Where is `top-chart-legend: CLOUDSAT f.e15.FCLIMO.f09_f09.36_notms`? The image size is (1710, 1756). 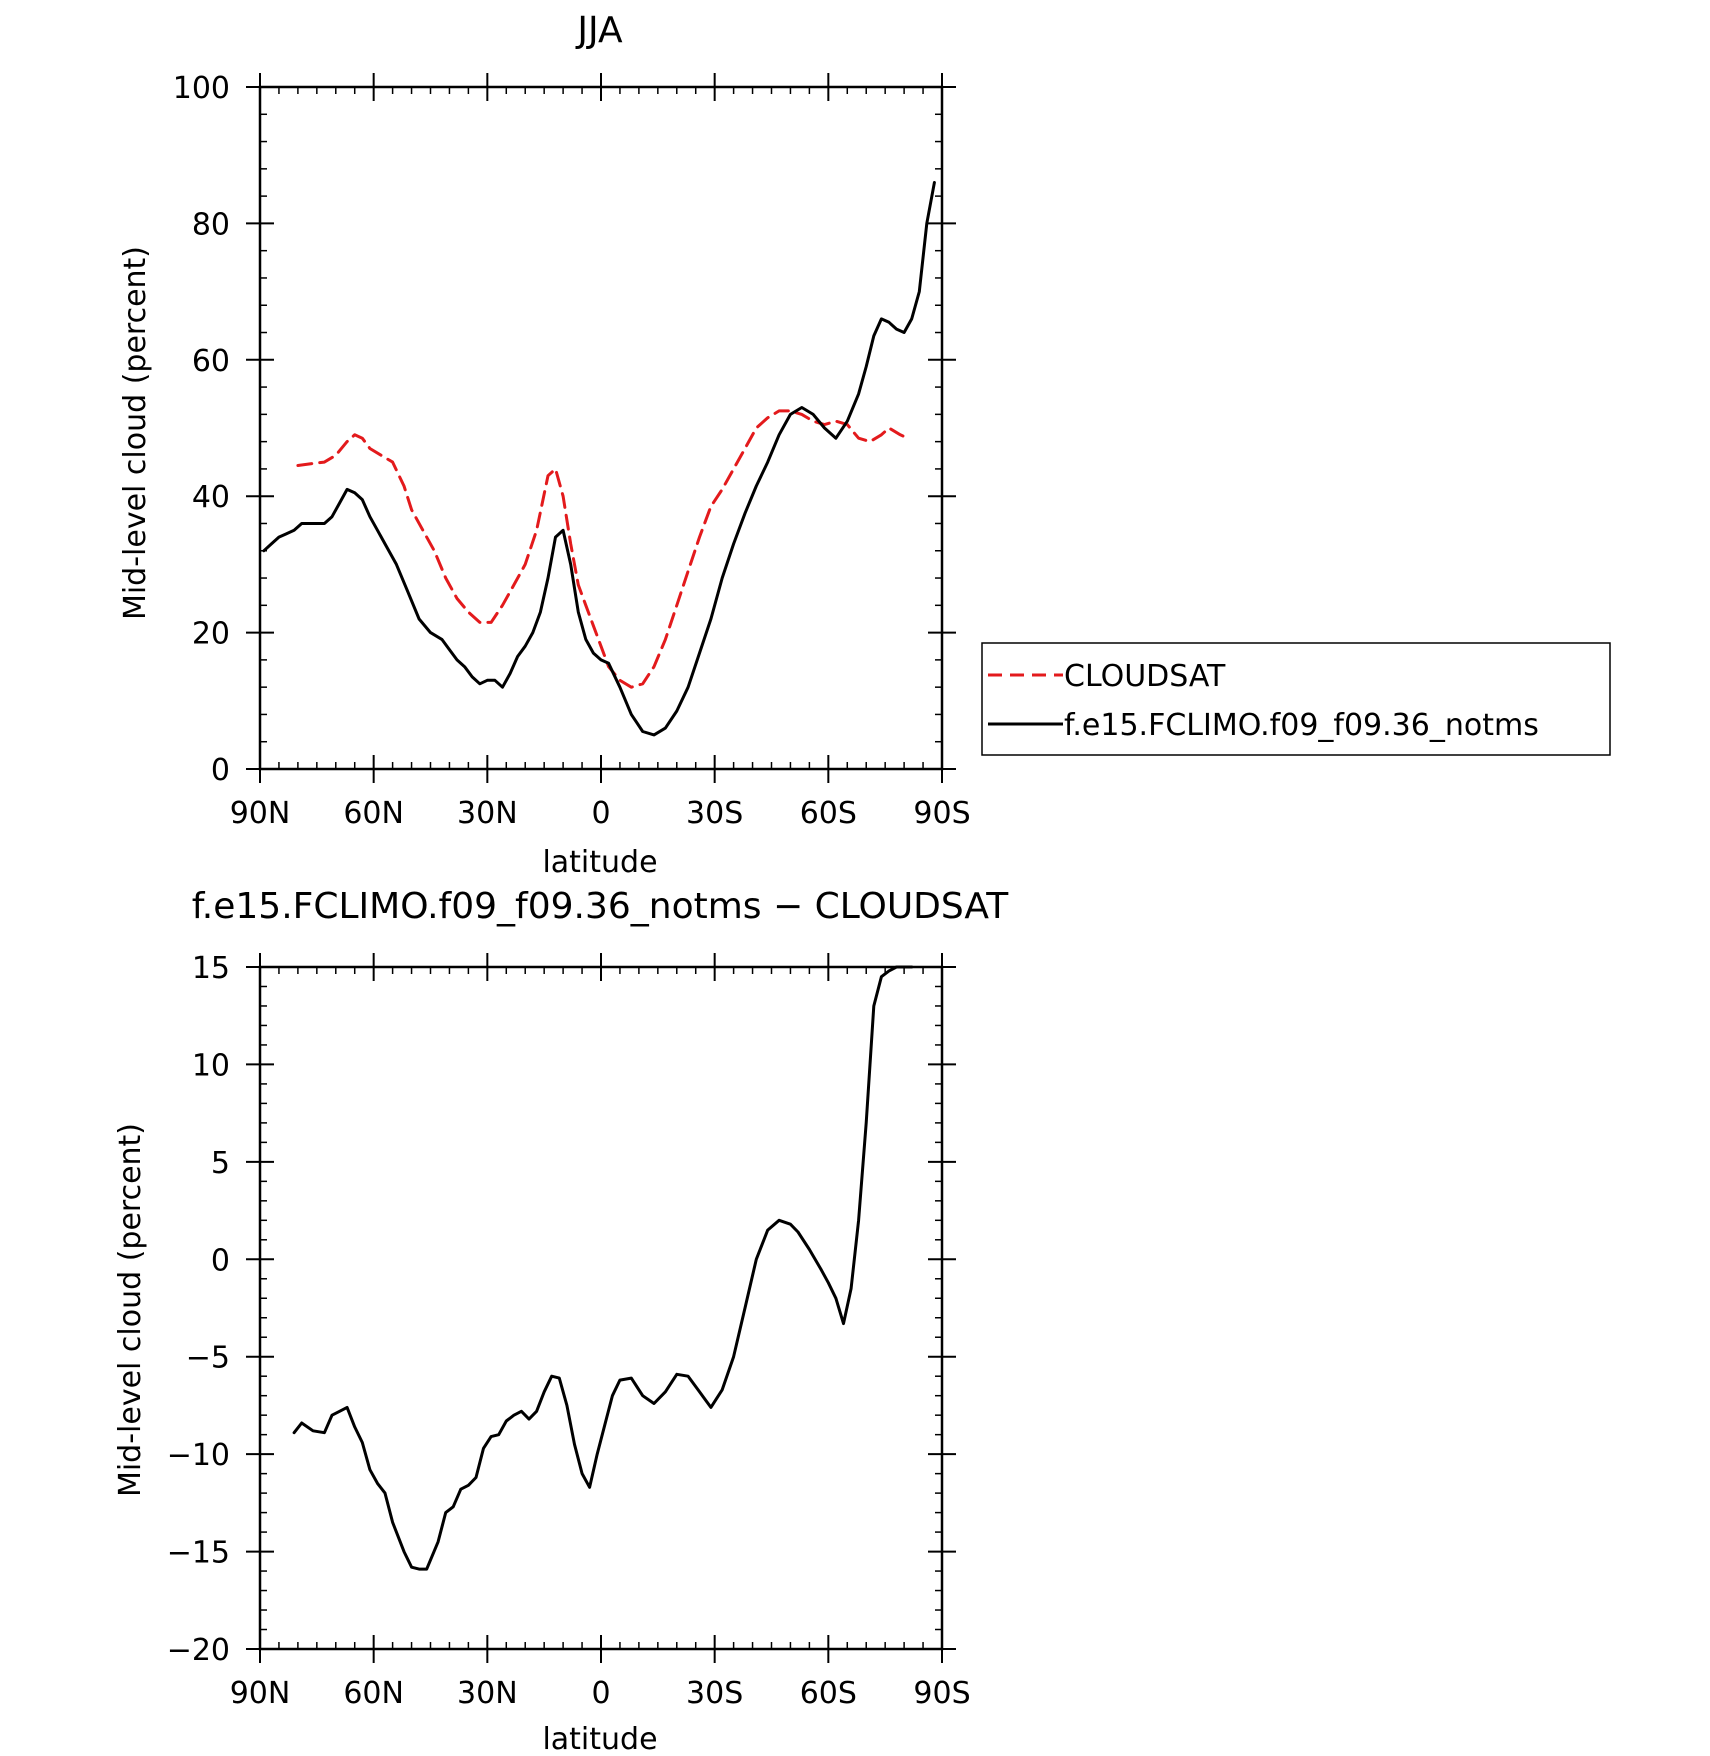
top-chart-legend: CLOUDSAT f.e15.FCLIMO.f09_f09.36_notms is located at coordinates (1296, 699).